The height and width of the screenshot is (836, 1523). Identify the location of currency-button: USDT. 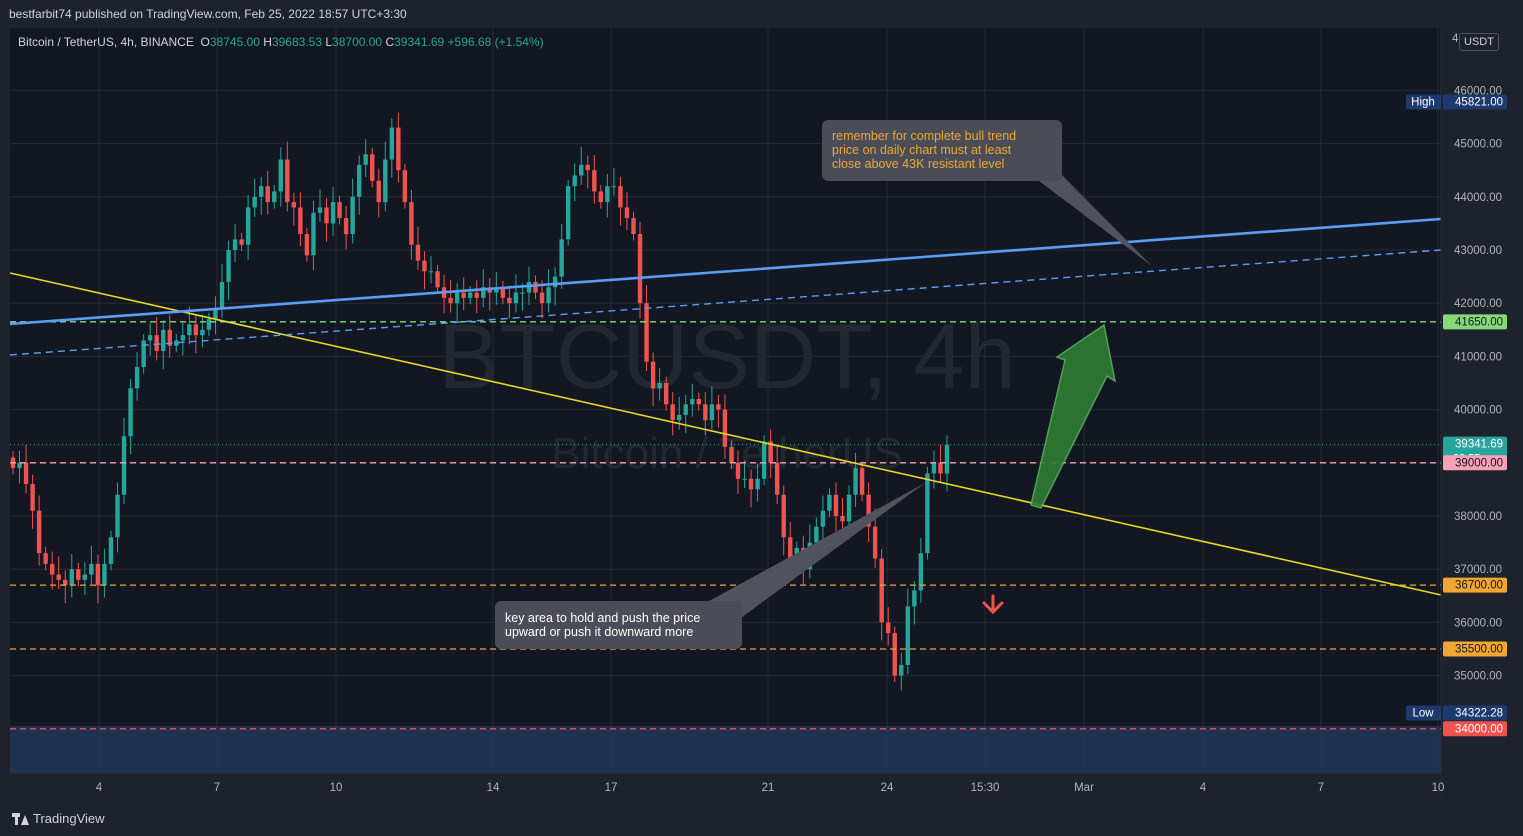
(1479, 42).